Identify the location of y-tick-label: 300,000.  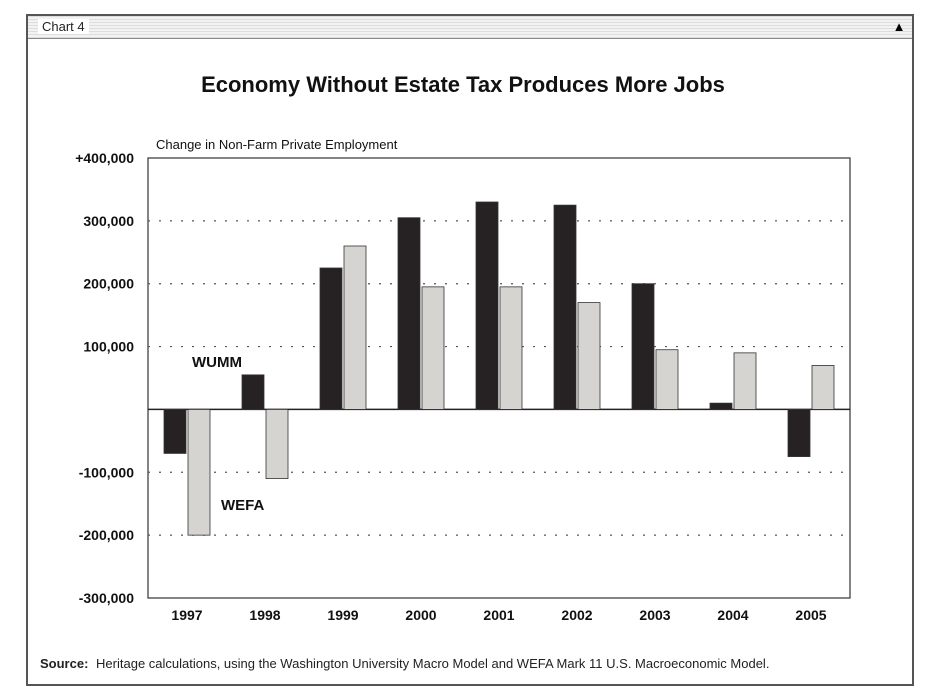
(108, 221).